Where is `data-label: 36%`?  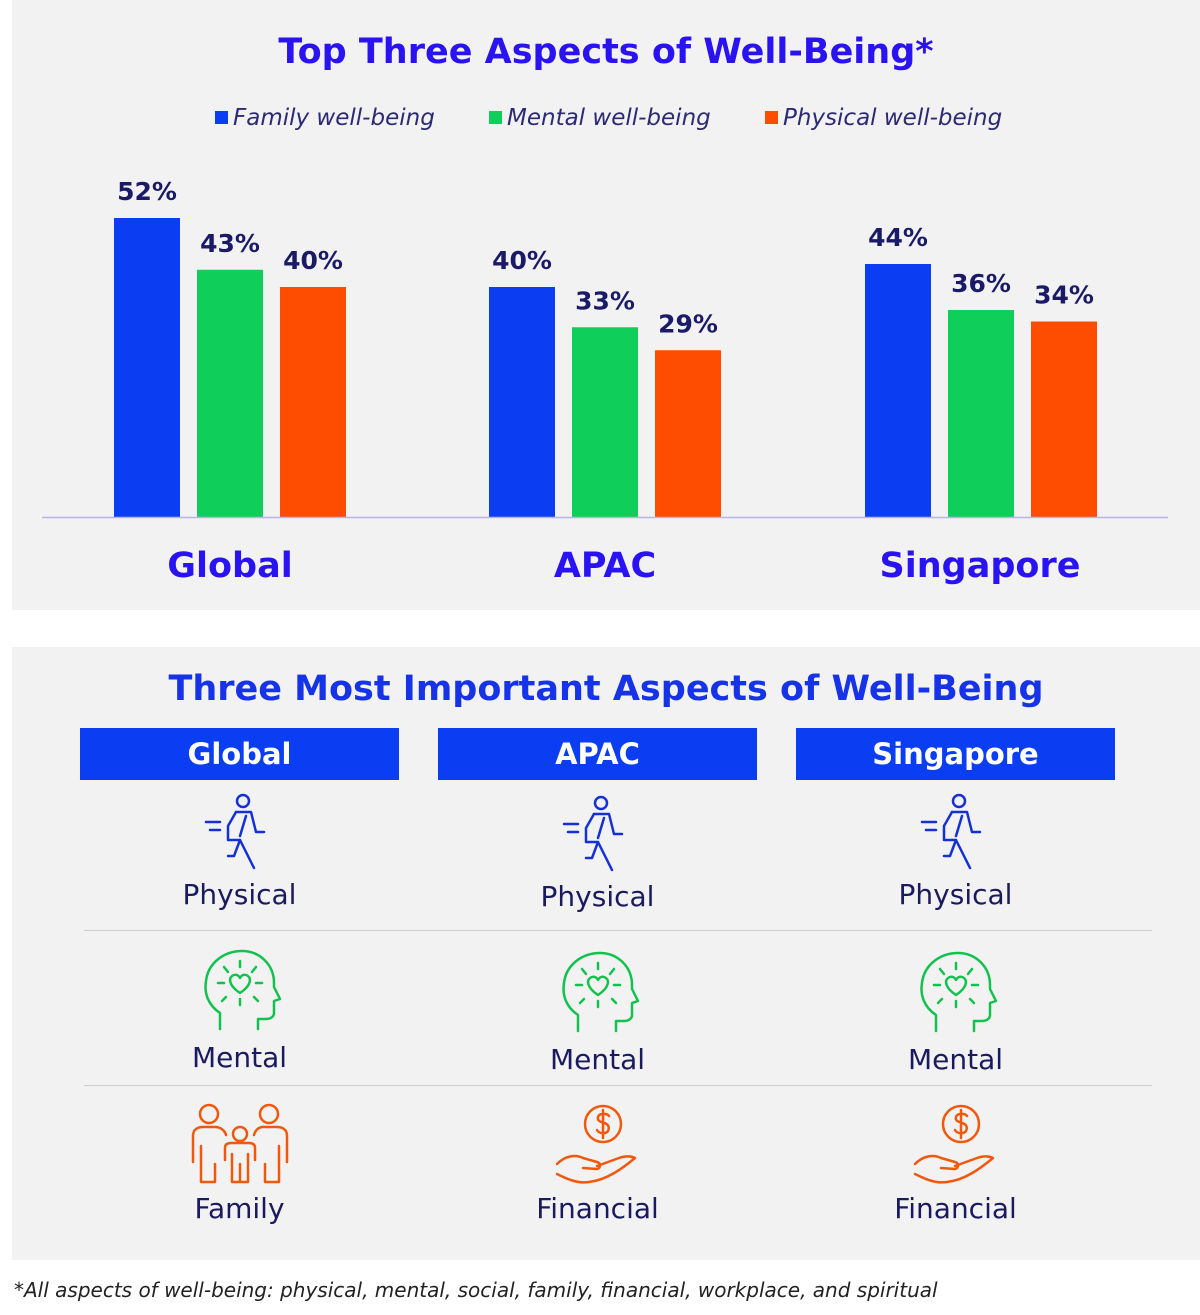
data-label: 36% is located at coordinates (981, 283).